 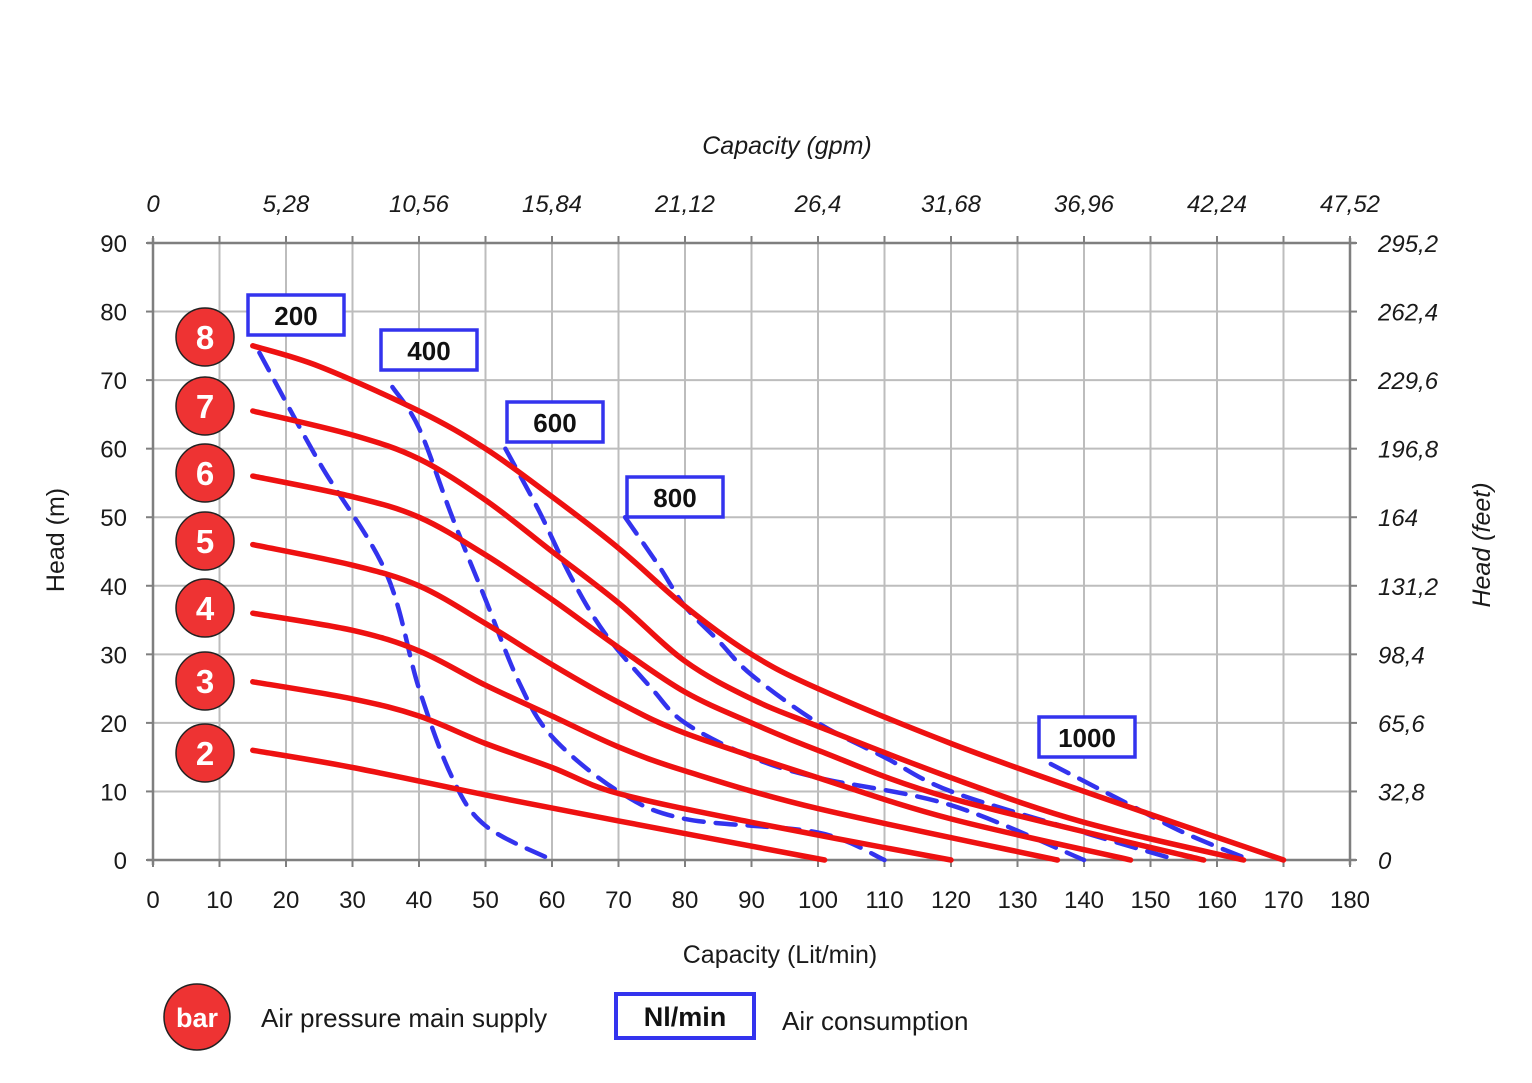 I want to click on legend-air-label: Air consumption, so click(x=875, y=1021).